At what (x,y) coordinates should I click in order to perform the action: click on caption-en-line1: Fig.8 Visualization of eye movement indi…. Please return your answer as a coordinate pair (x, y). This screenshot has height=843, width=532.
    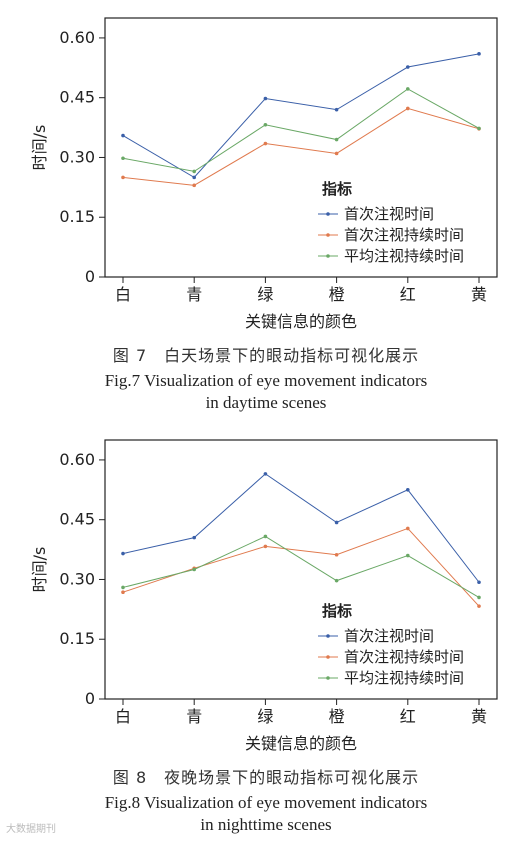
    Looking at the image, I should click on (266, 802).